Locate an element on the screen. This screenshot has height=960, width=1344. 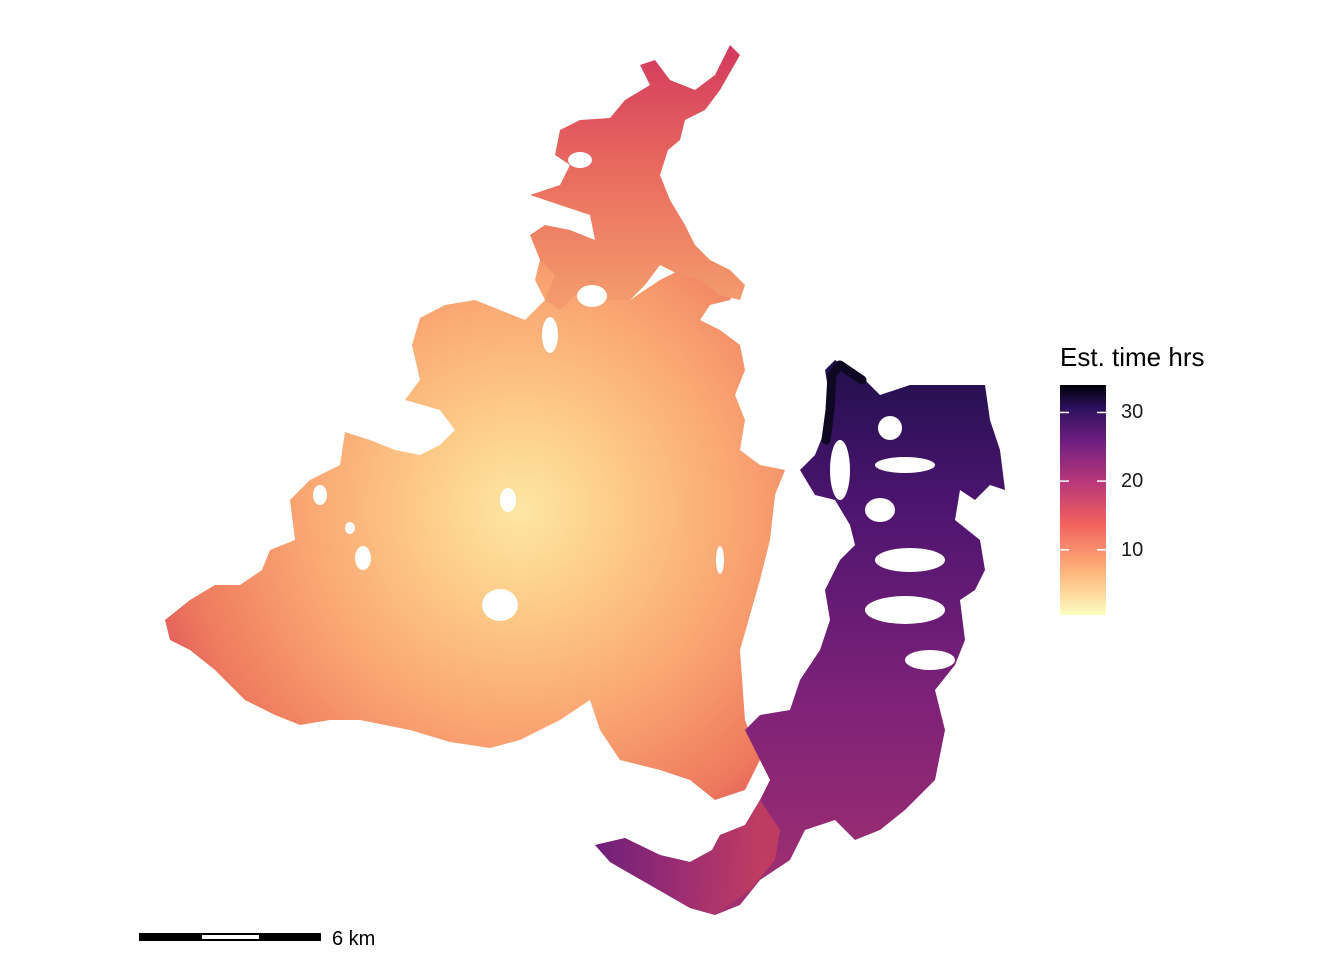
north-east-arm is located at coordinates (844, 402).